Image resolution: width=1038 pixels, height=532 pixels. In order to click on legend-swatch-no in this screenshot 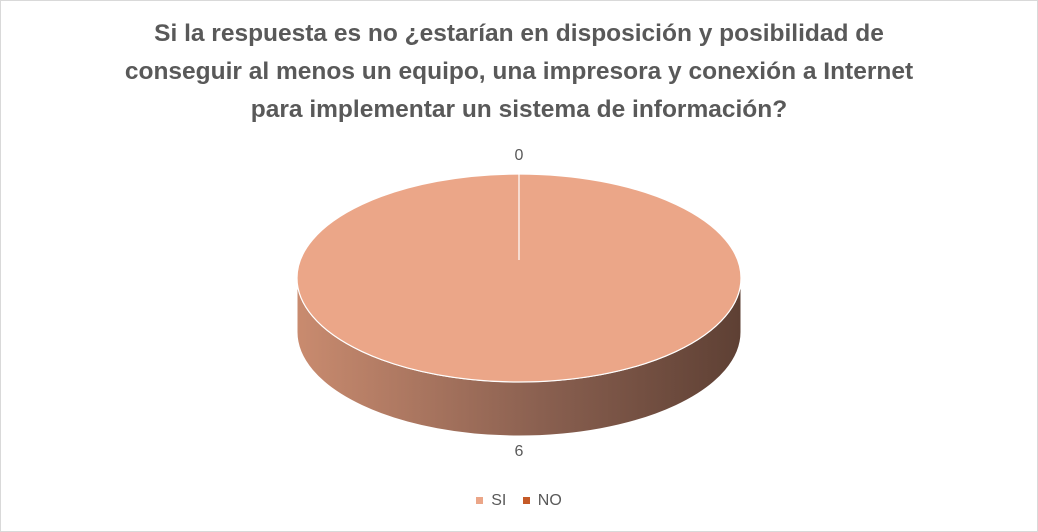, I will do `click(526, 500)`.